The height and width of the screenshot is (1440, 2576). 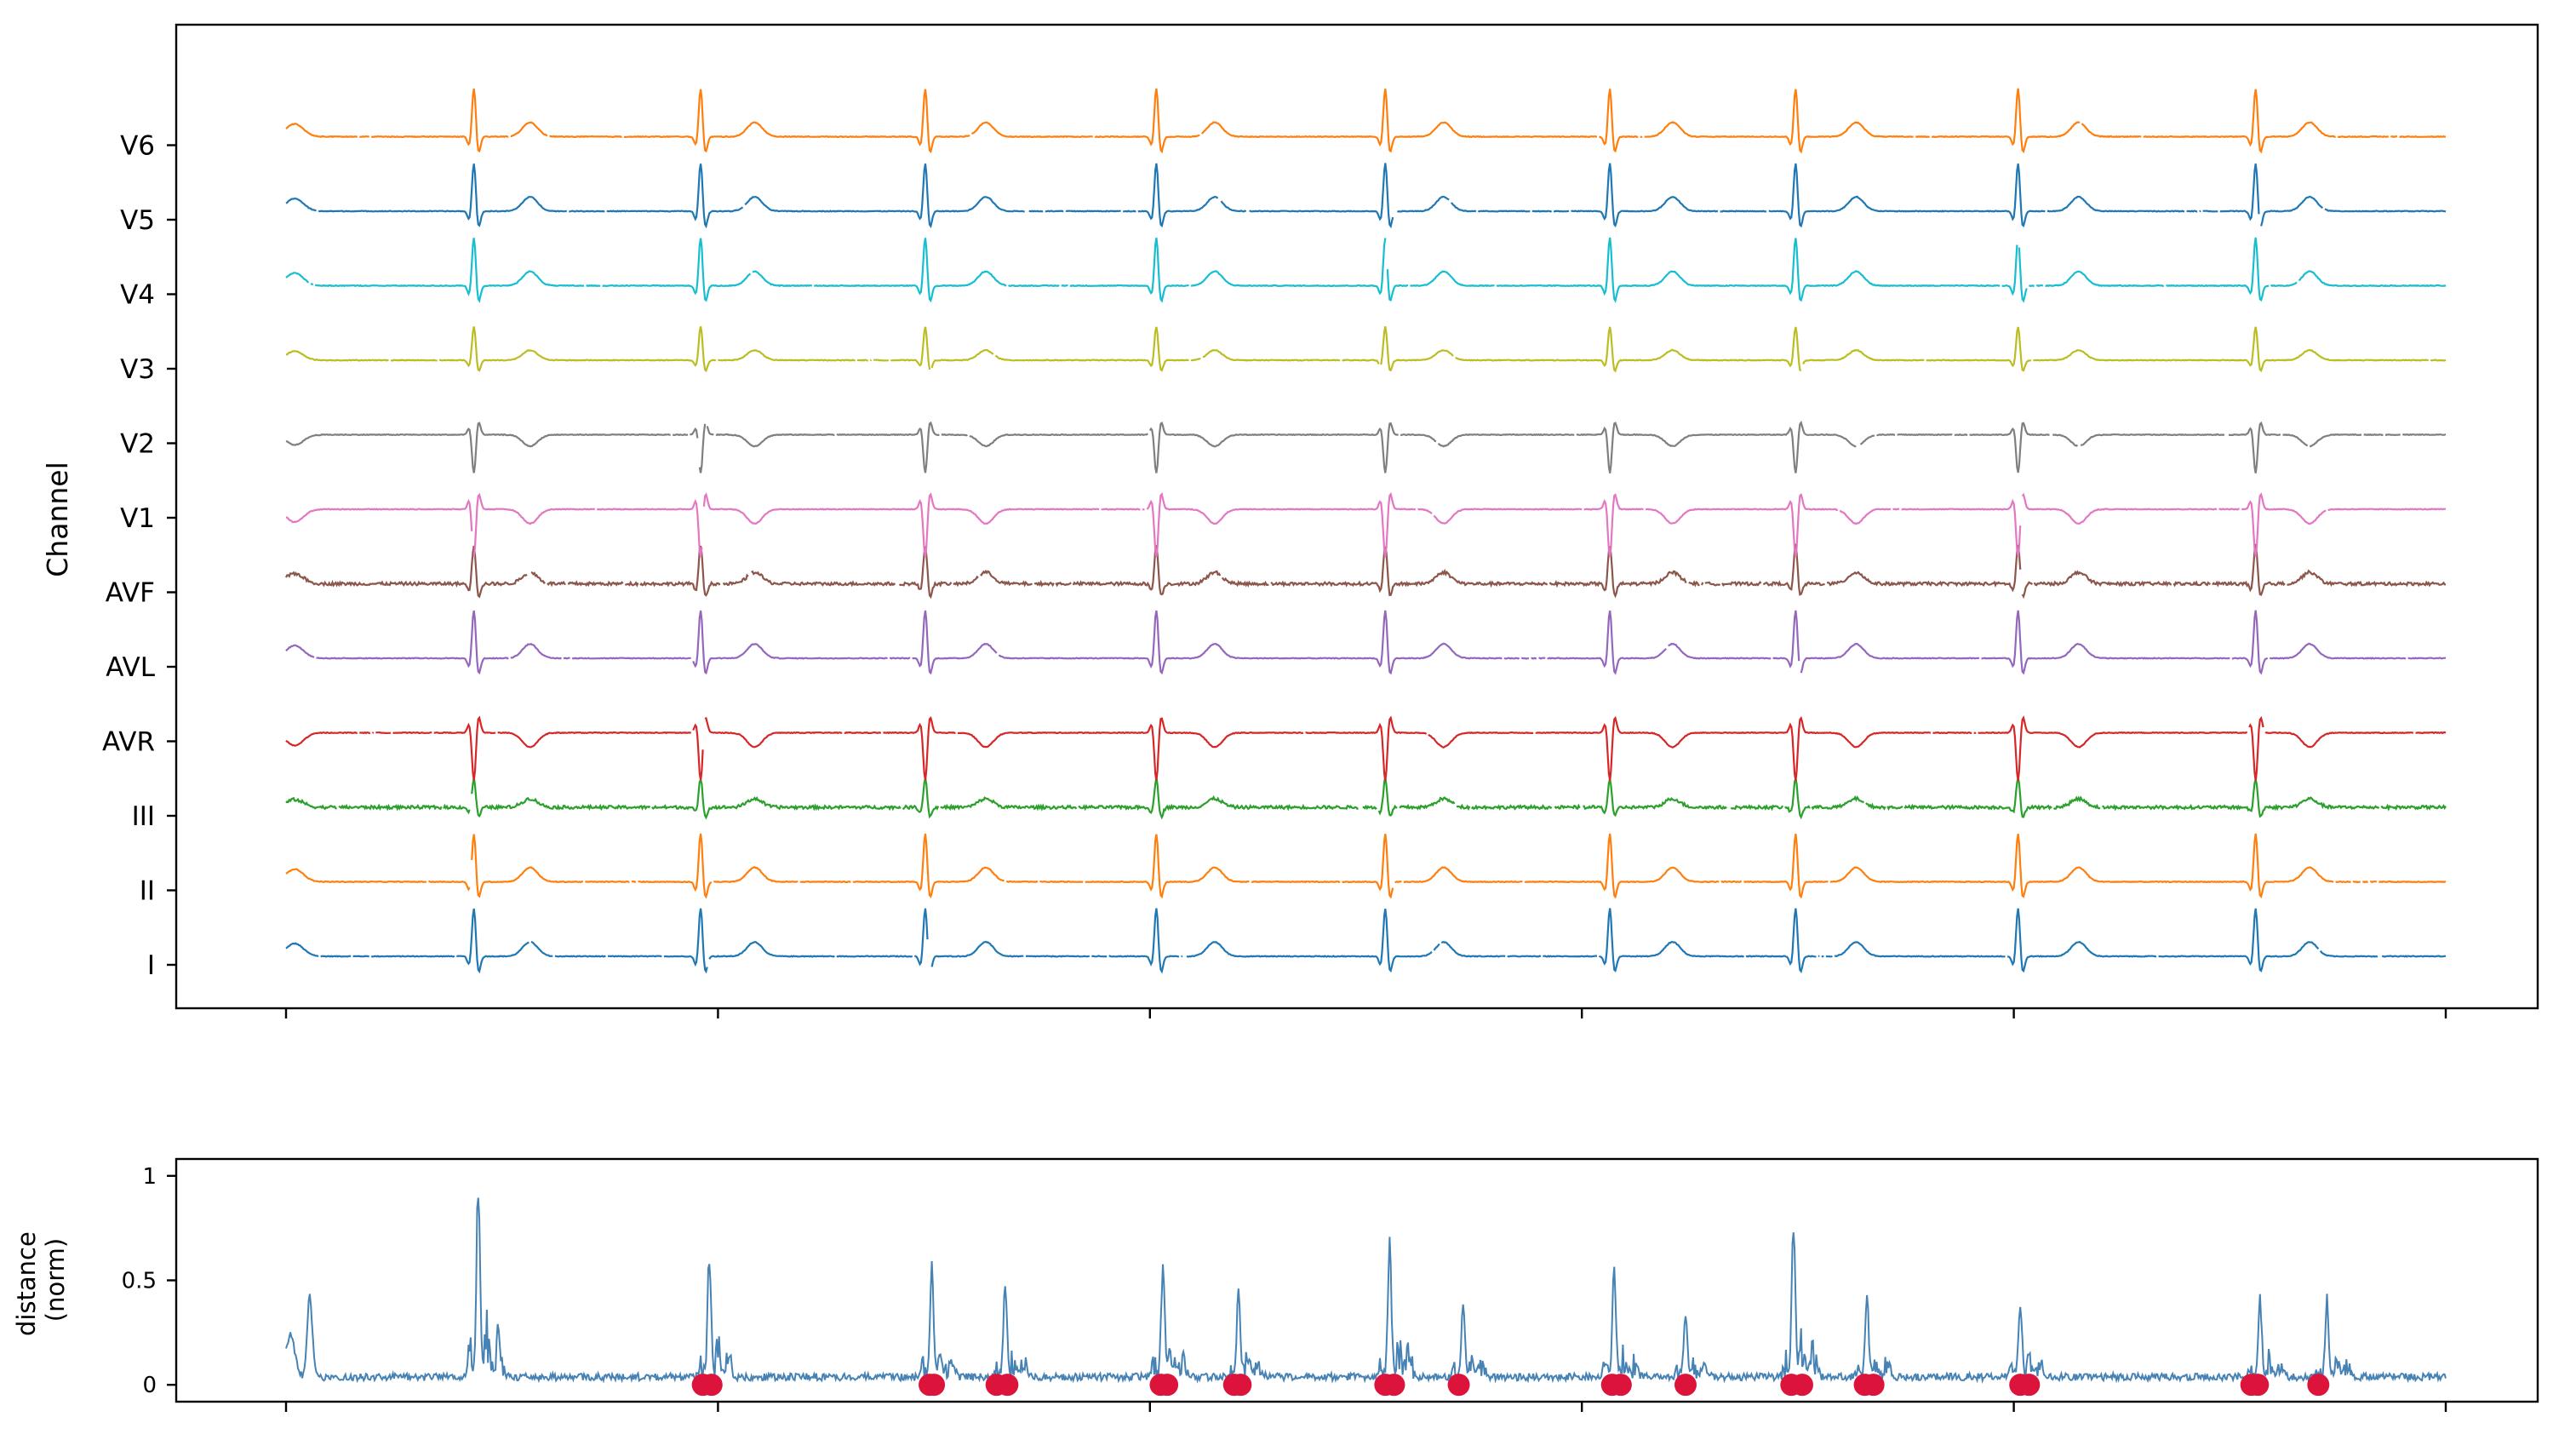 I want to click on distance-axis-title-line1: distance, so click(x=27, y=1283).